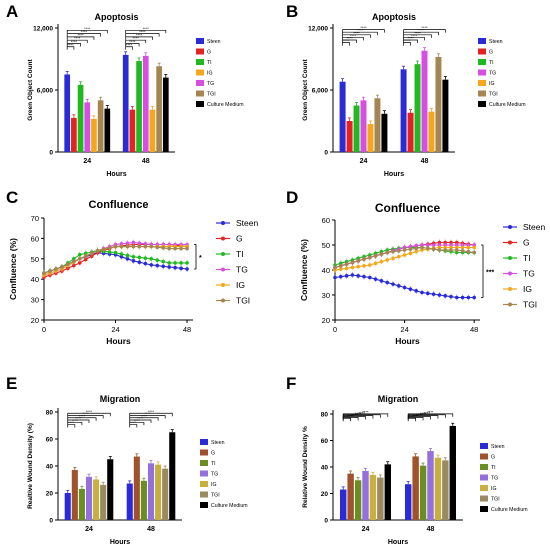 The height and width of the screenshot is (559, 550). Describe the element at coordinates (291, 383) in the screenshot. I see `panel-label-f: F` at that location.